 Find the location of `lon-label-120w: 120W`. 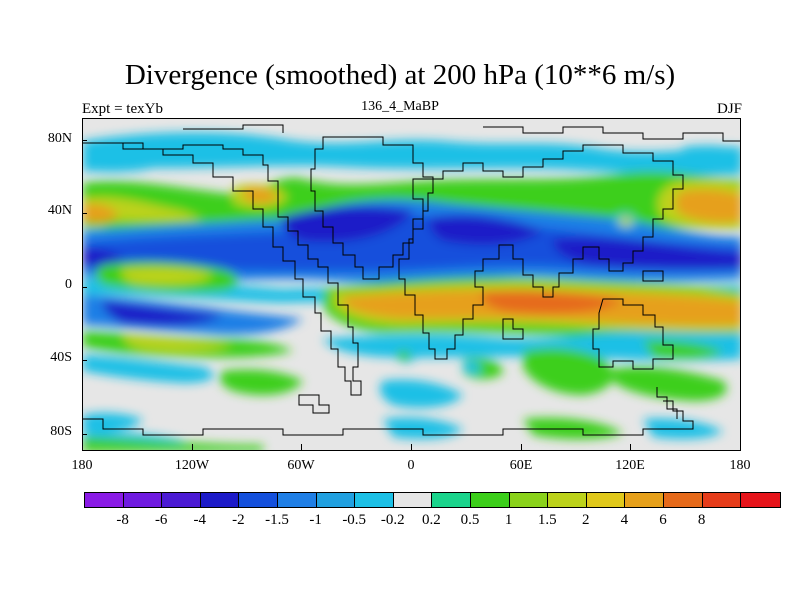

lon-label-120w: 120W is located at coordinates (192, 465).